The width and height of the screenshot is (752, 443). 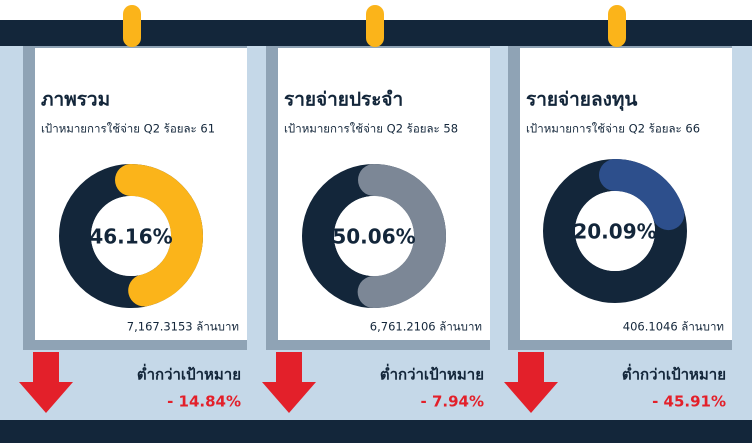 What do you see at coordinates (128, 129) in the screenshot?
I see `card-subtitle: เป้าหมายการใช้จ่าย Q2 ร้อยละ 61` at bounding box center [128, 129].